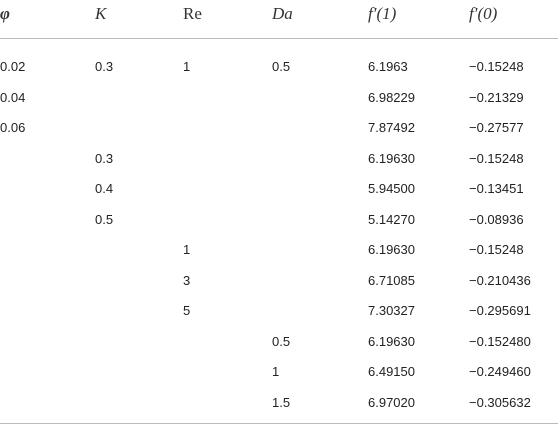 The image size is (558, 425). What do you see at coordinates (187, 310) in the screenshot?
I see `table-cell: 5` at bounding box center [187, 310].